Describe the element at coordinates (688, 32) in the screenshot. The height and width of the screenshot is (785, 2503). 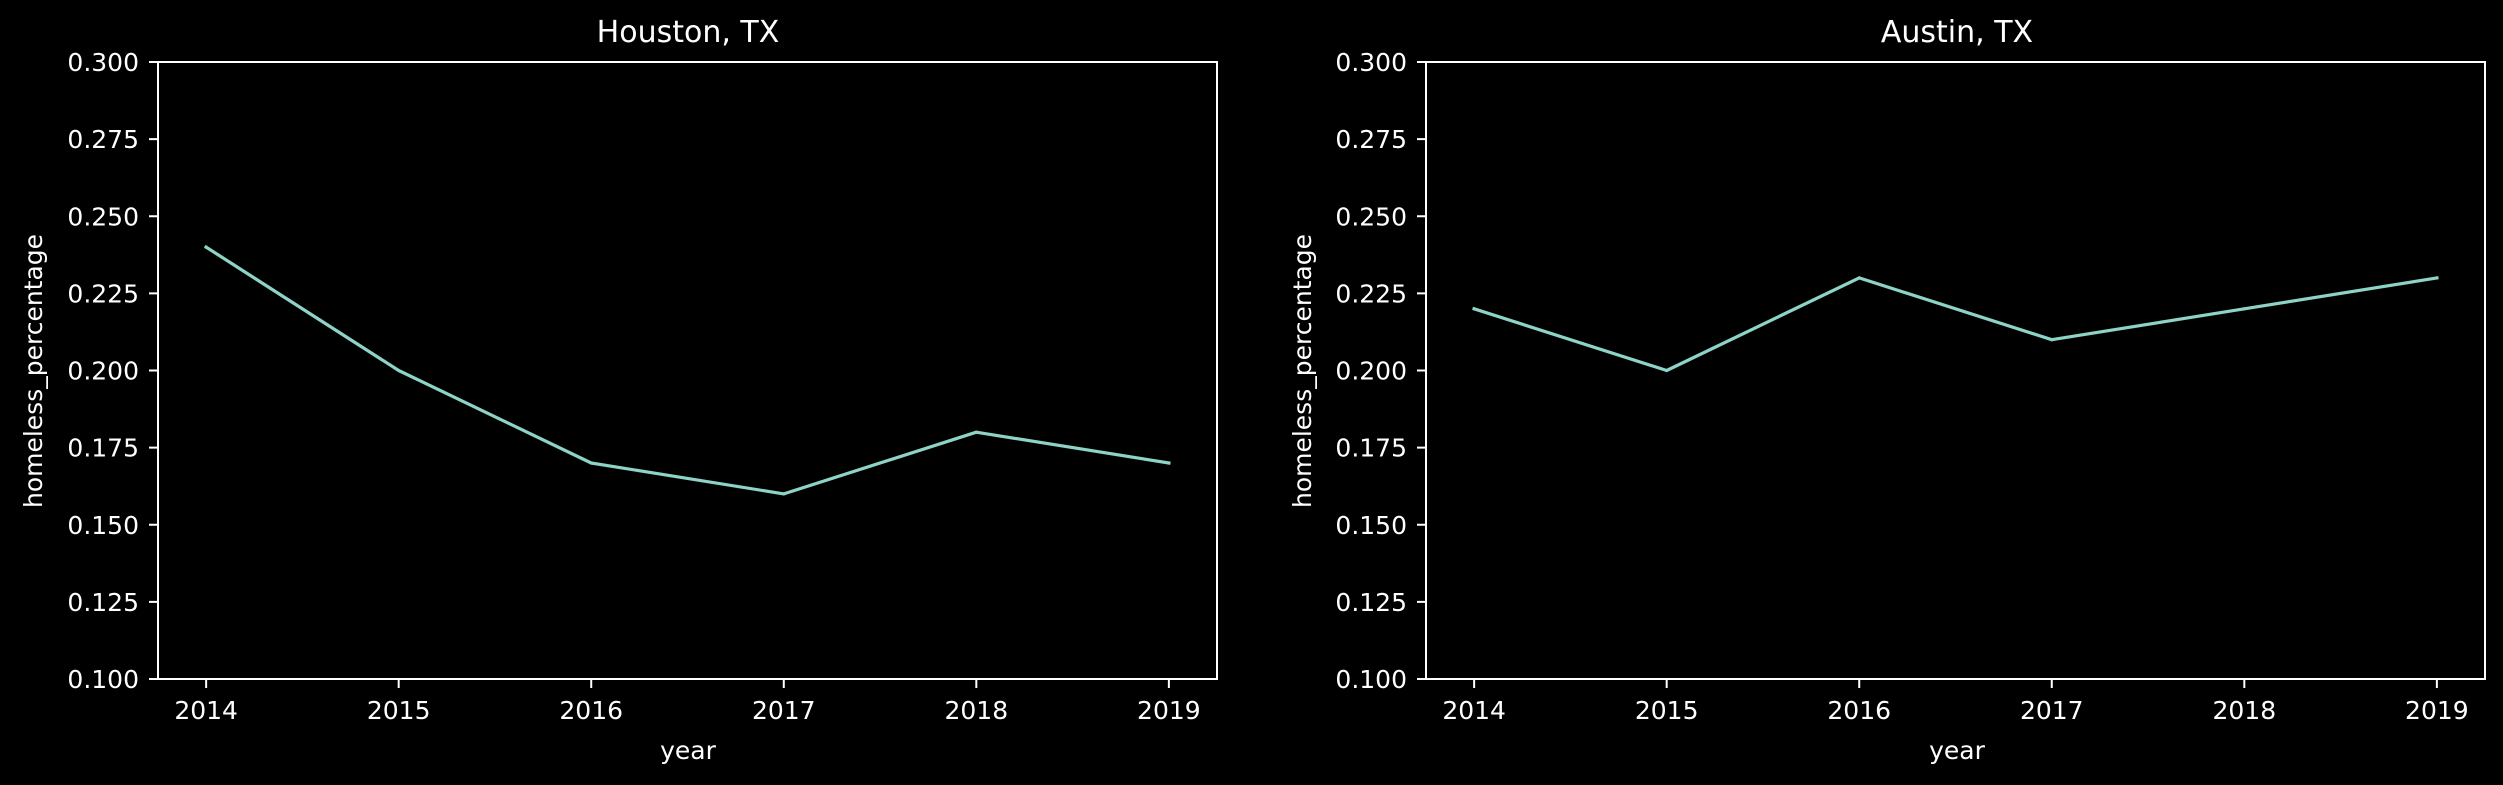
I see `subplot-title: Houston, TX` at that location.